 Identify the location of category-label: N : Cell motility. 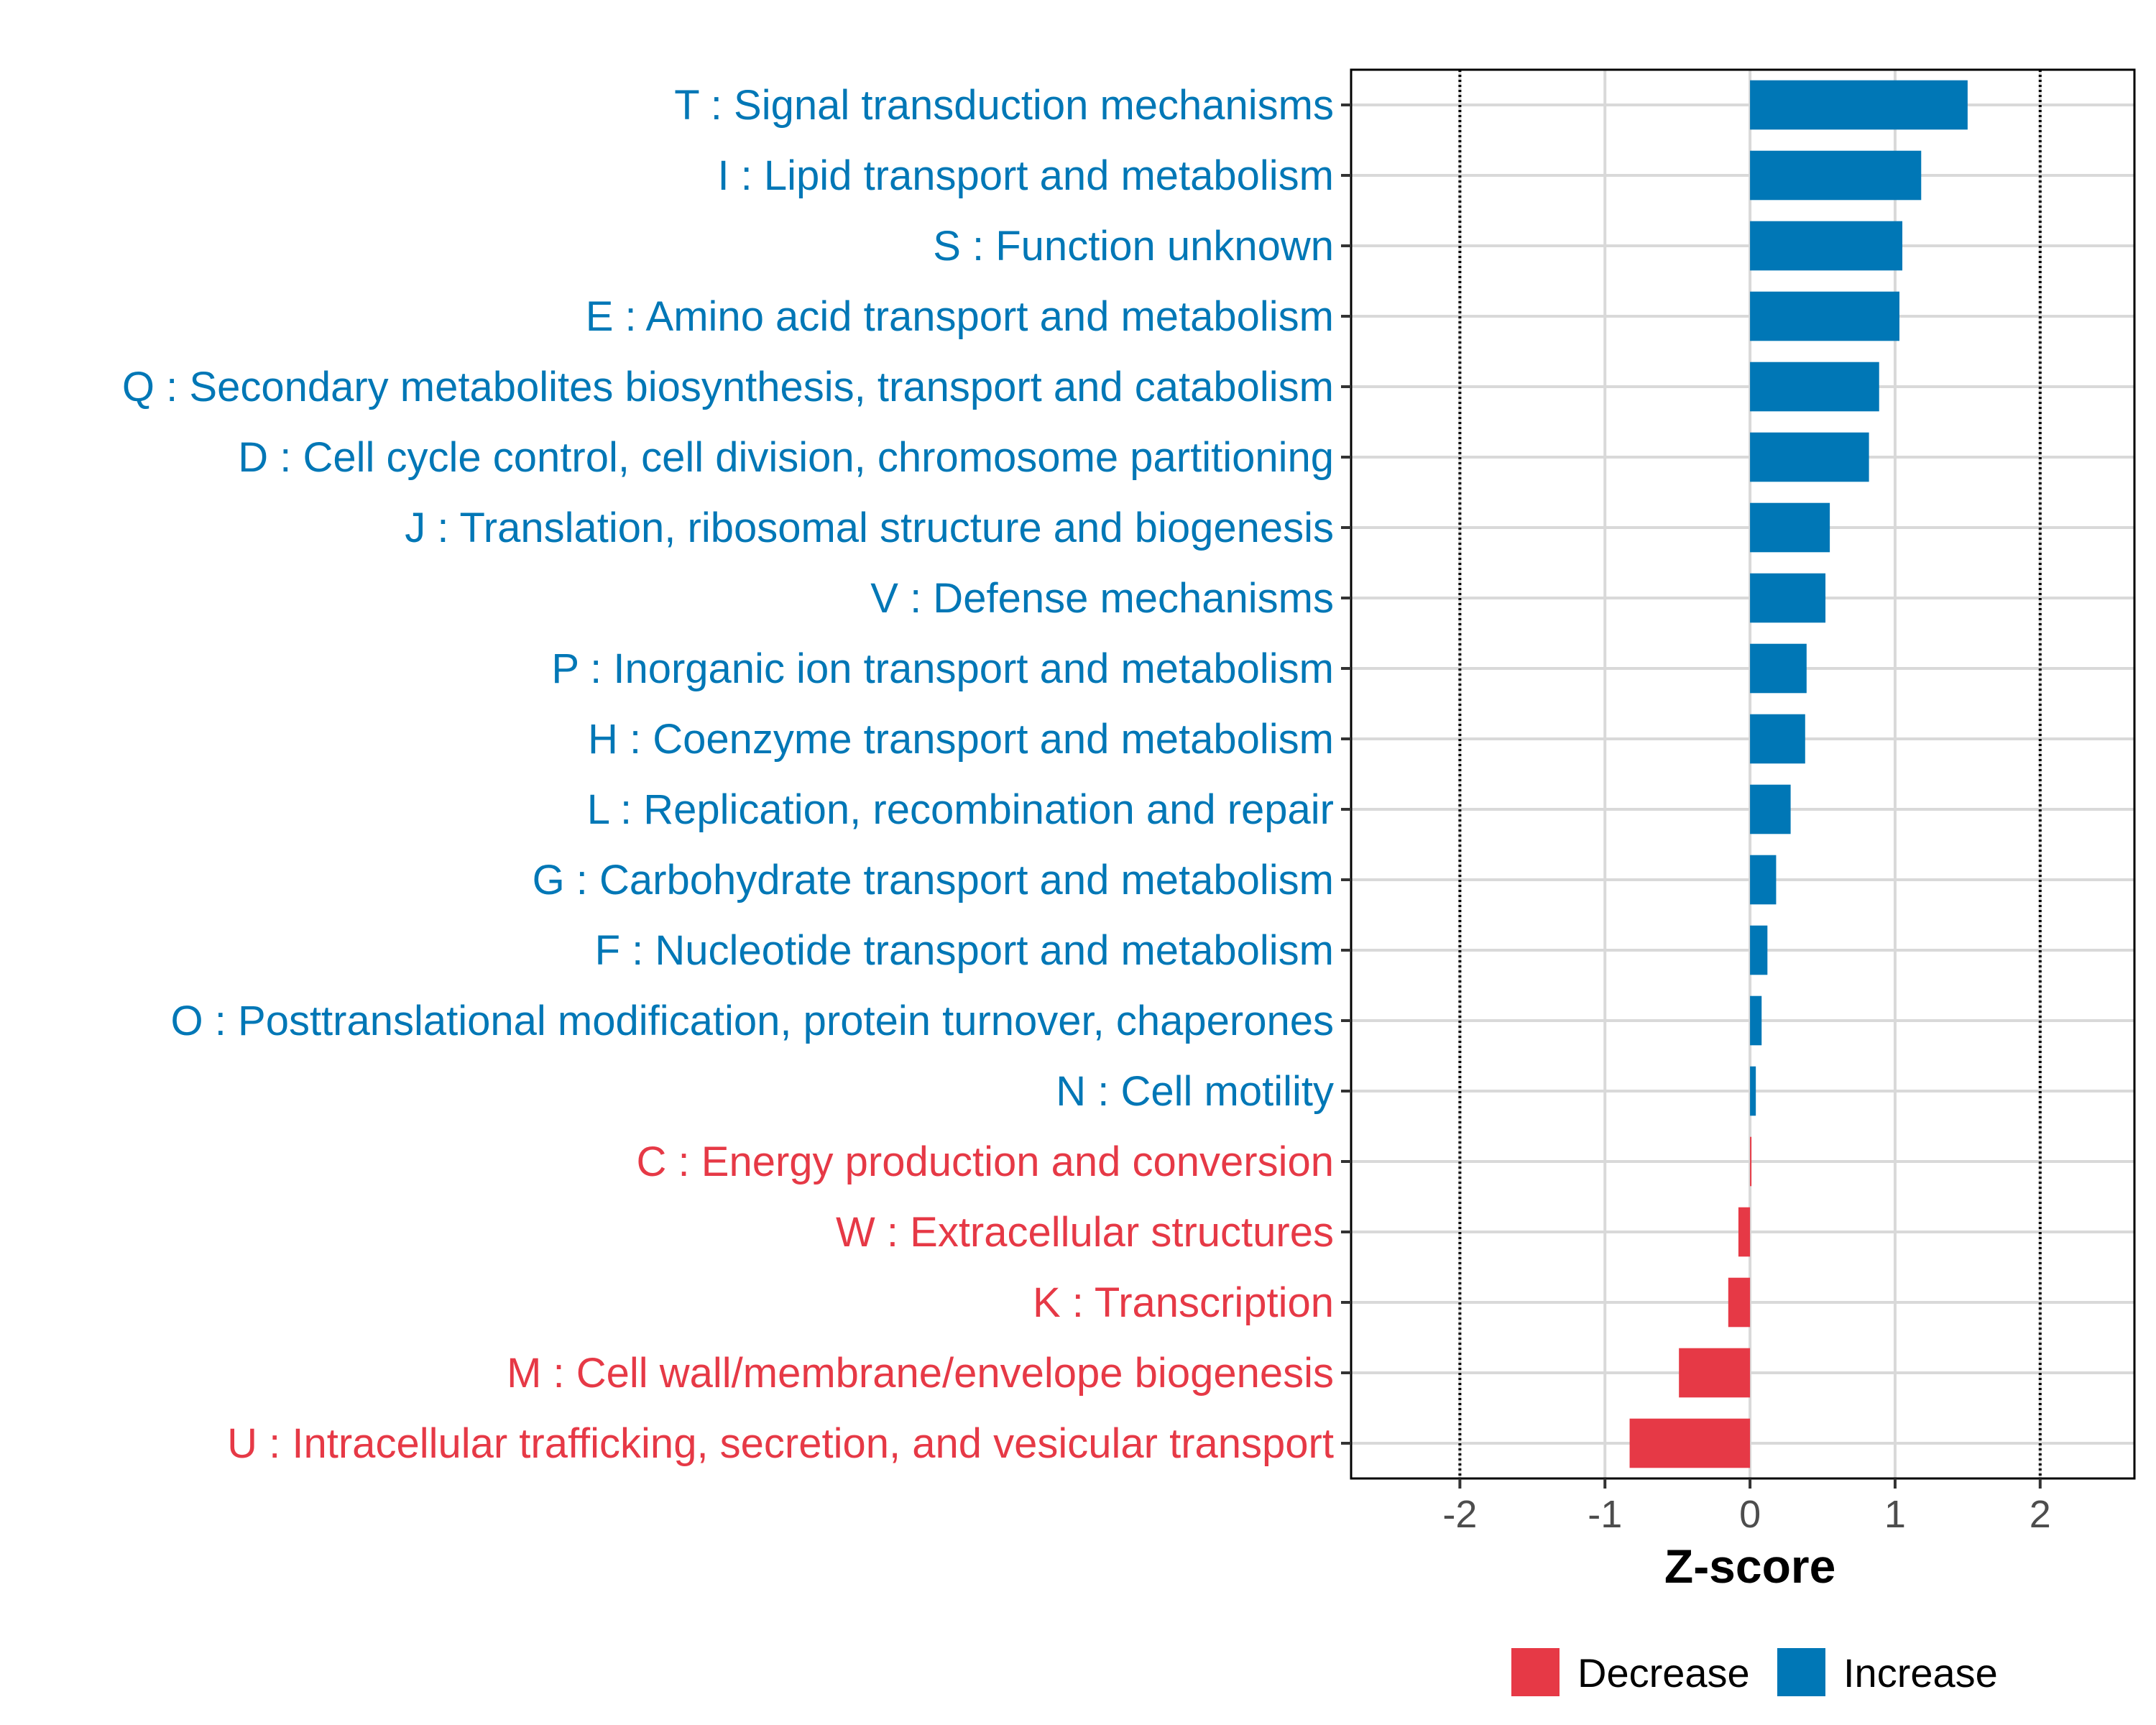
(1195, 1091).